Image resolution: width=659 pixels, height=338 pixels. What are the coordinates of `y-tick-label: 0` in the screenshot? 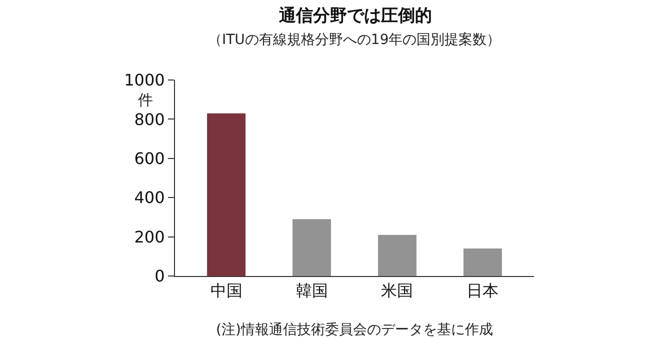 It's located at (159, 276).